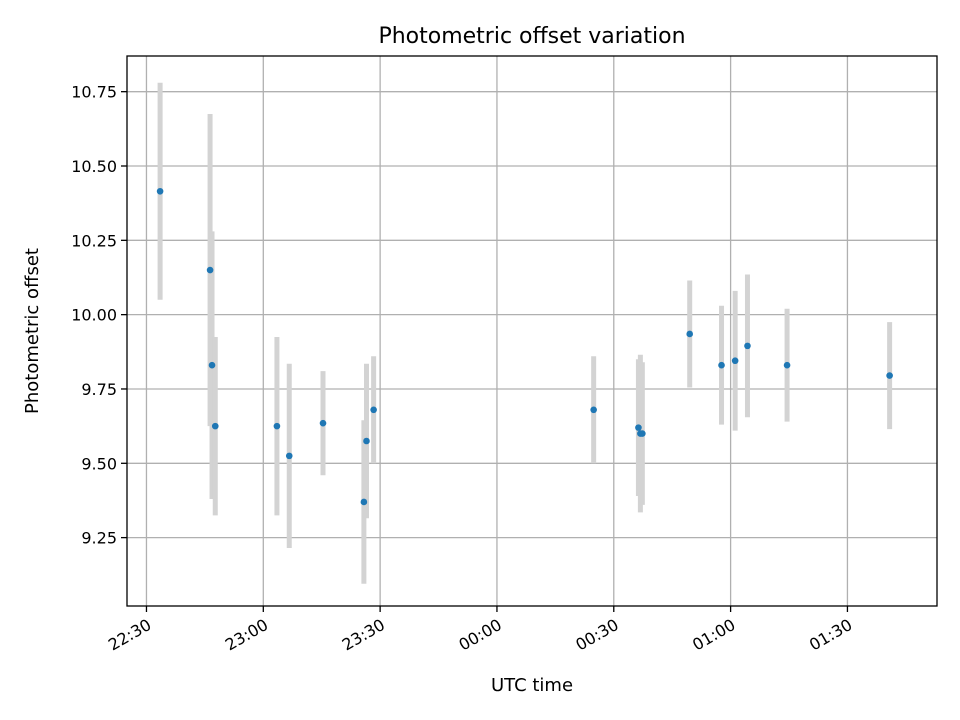  Describe the element at coordinates (94, 240) in the screenshot. I see `y-tick-label: 10.25` at that location.